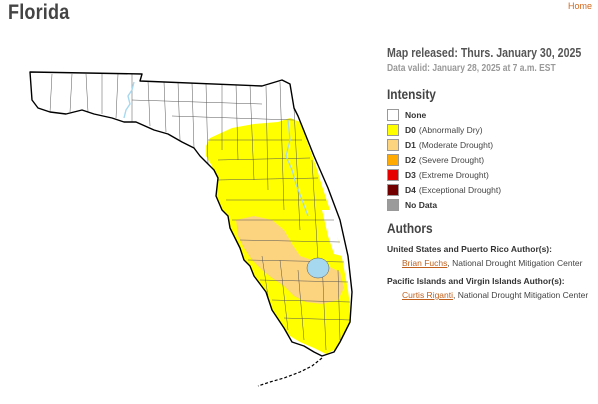 The width and height of the screenshot is (598, 404). Describe the element at coordinates (416, 114) in the screenshot. I see `legend-code: None` at that location.